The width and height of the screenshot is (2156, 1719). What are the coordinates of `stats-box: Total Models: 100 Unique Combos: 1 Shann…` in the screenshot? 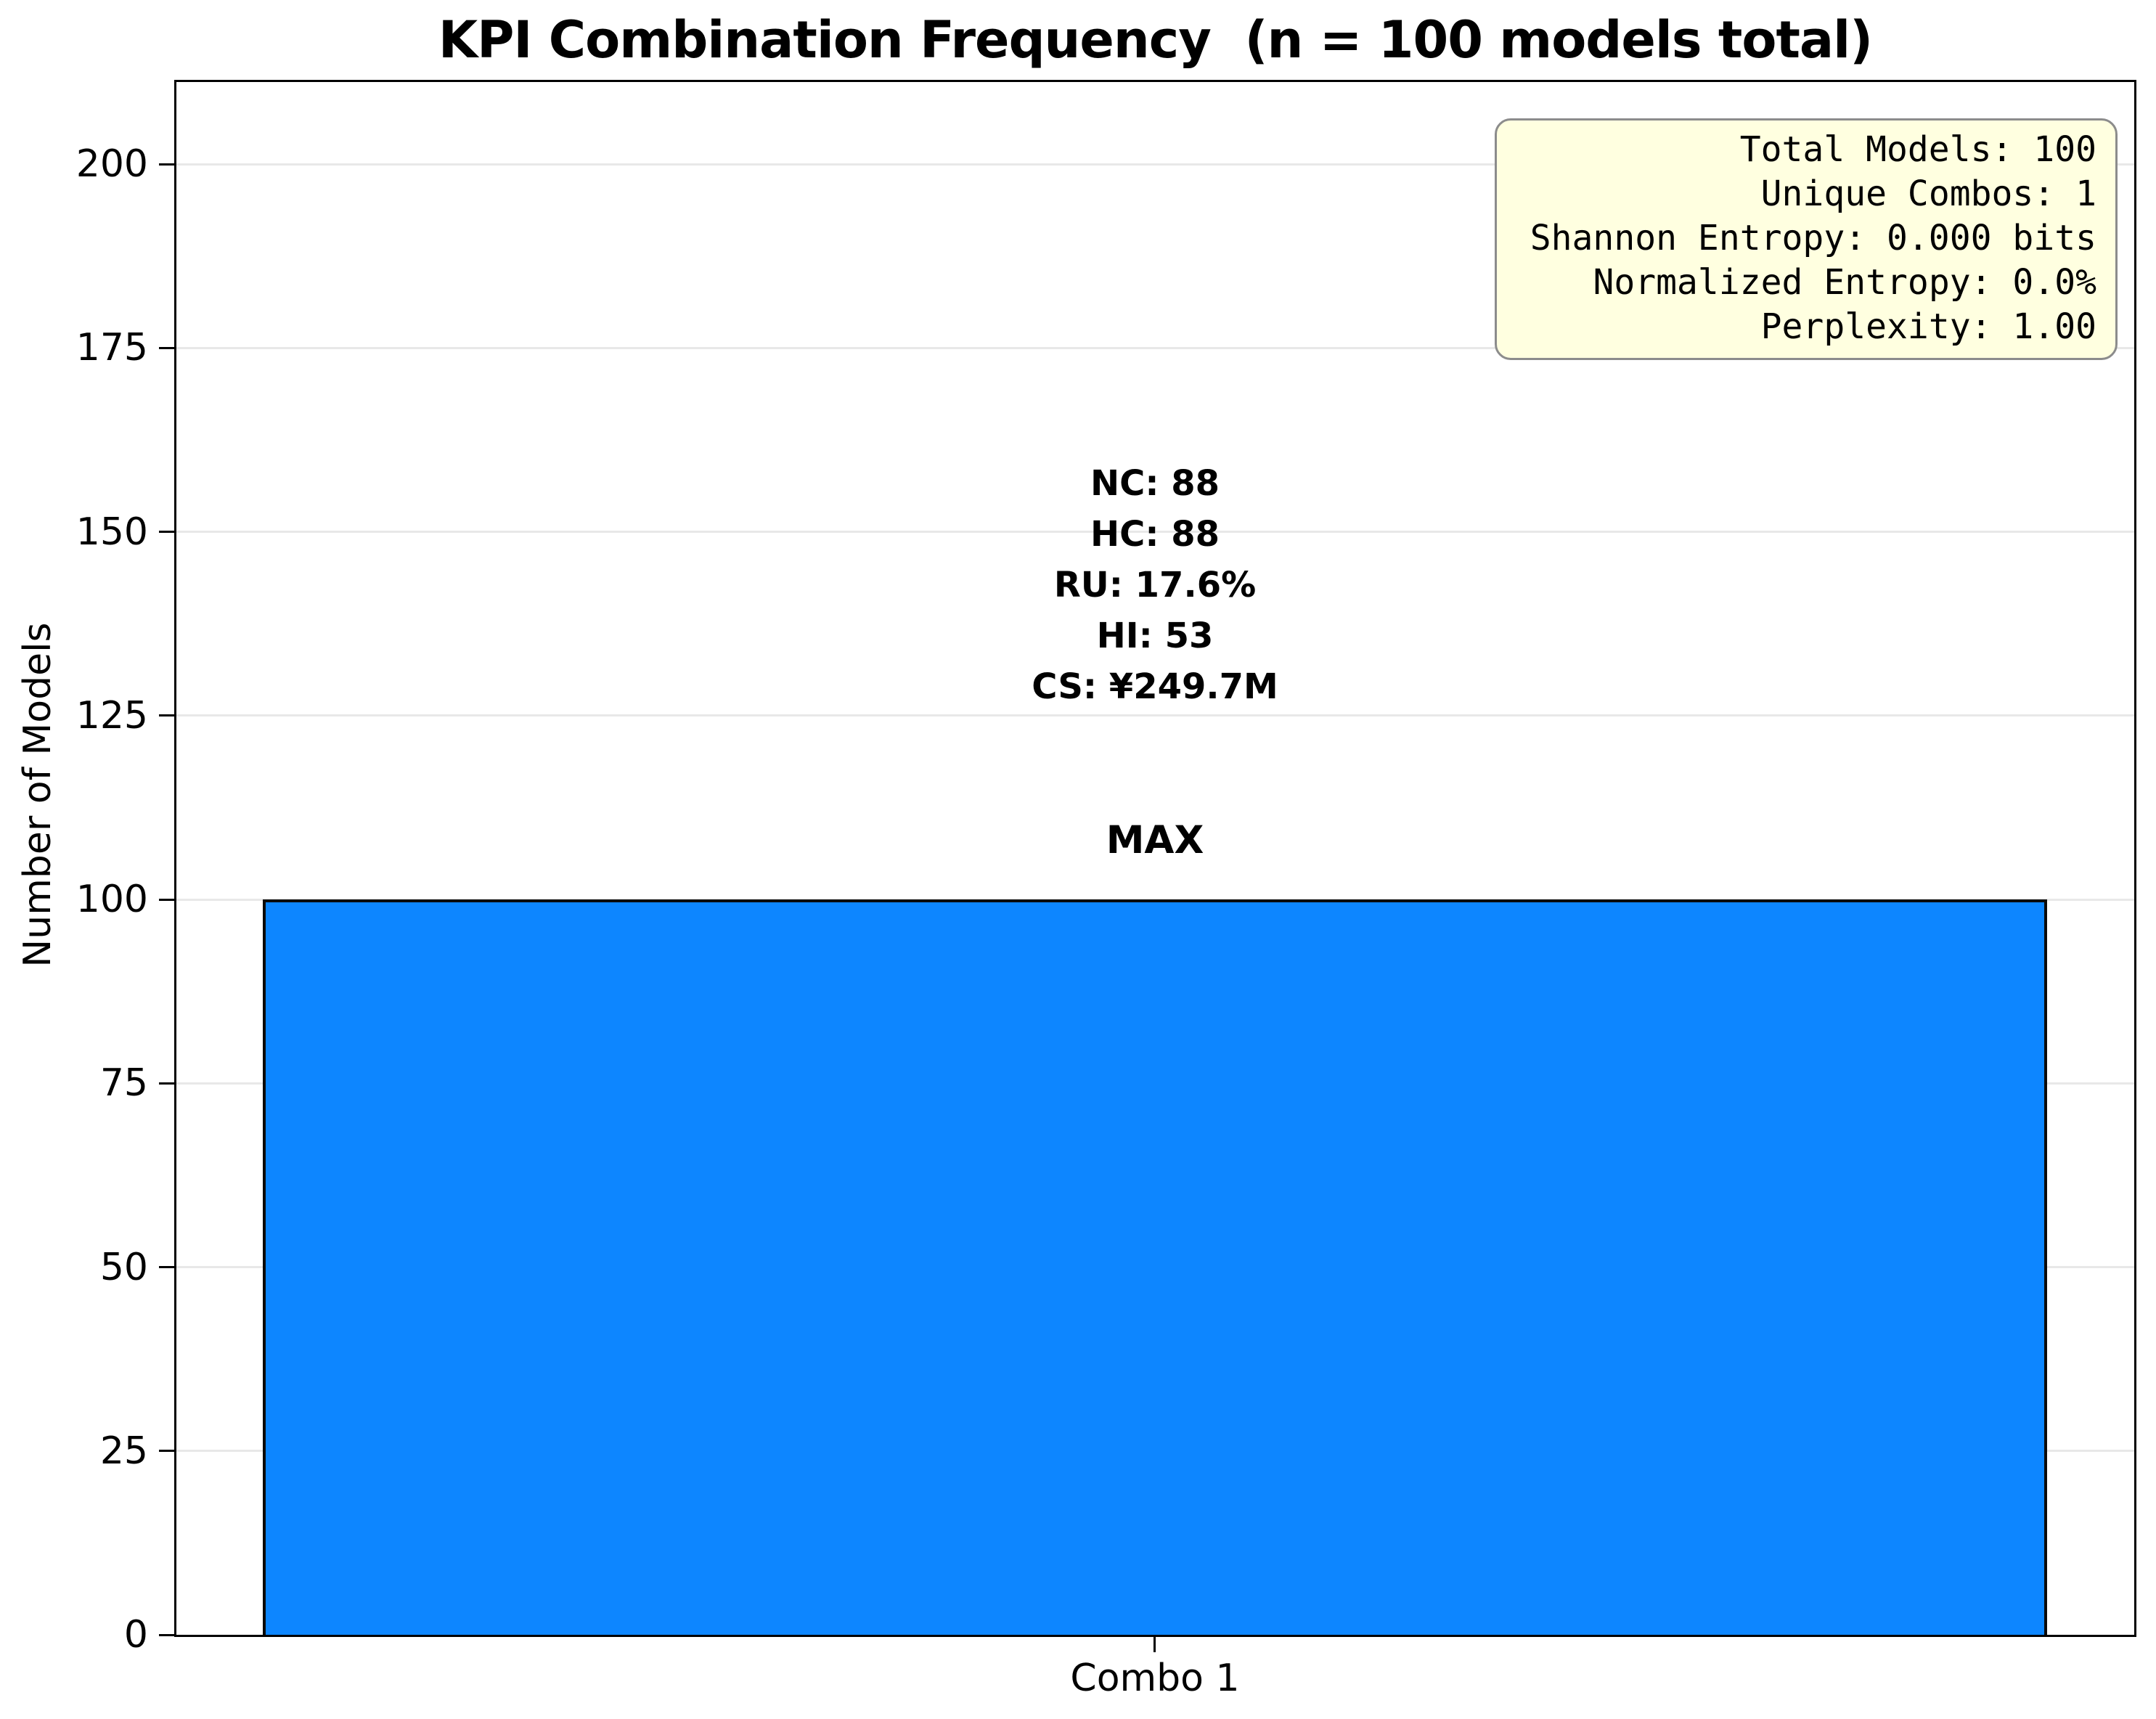 It's located at (1807, 239).